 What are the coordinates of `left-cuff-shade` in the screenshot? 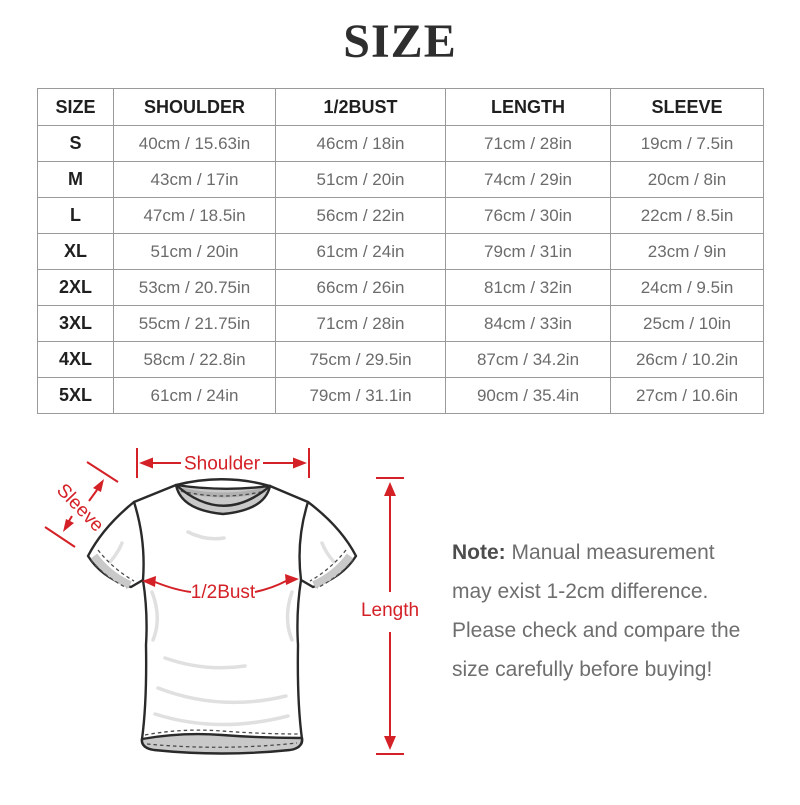 It's located at (111, 571).